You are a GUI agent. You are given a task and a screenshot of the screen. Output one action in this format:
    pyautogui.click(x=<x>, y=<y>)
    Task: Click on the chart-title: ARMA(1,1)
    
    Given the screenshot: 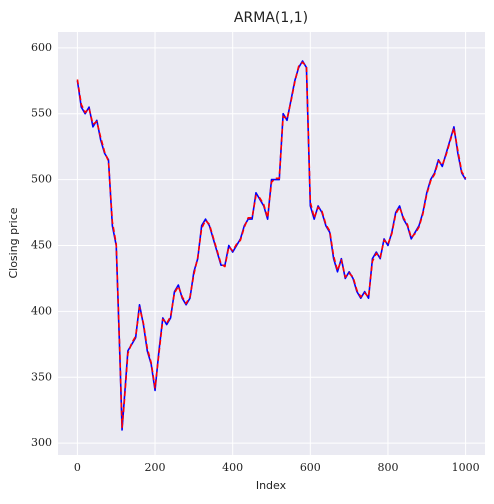 What is the action you would take?
    pyautogui.click(x=271, y=18)
    